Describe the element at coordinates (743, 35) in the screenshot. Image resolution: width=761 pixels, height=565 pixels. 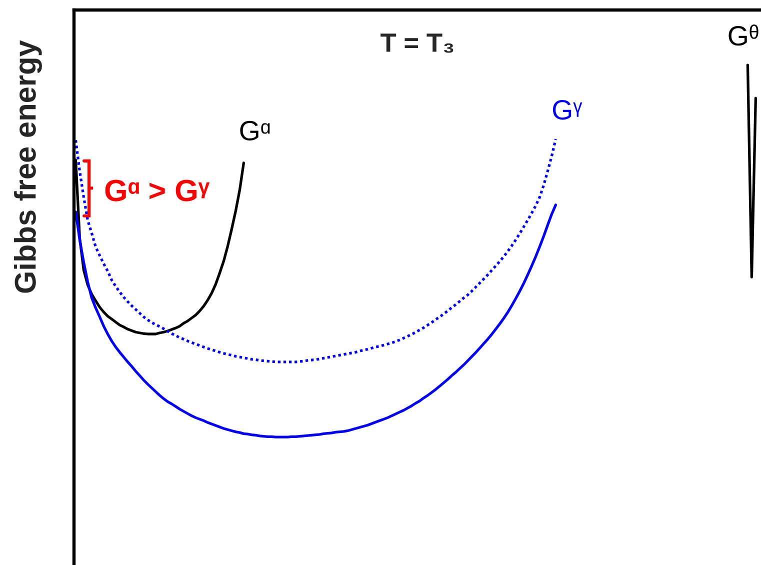
I see `series-label: Gᶿ` at that location.